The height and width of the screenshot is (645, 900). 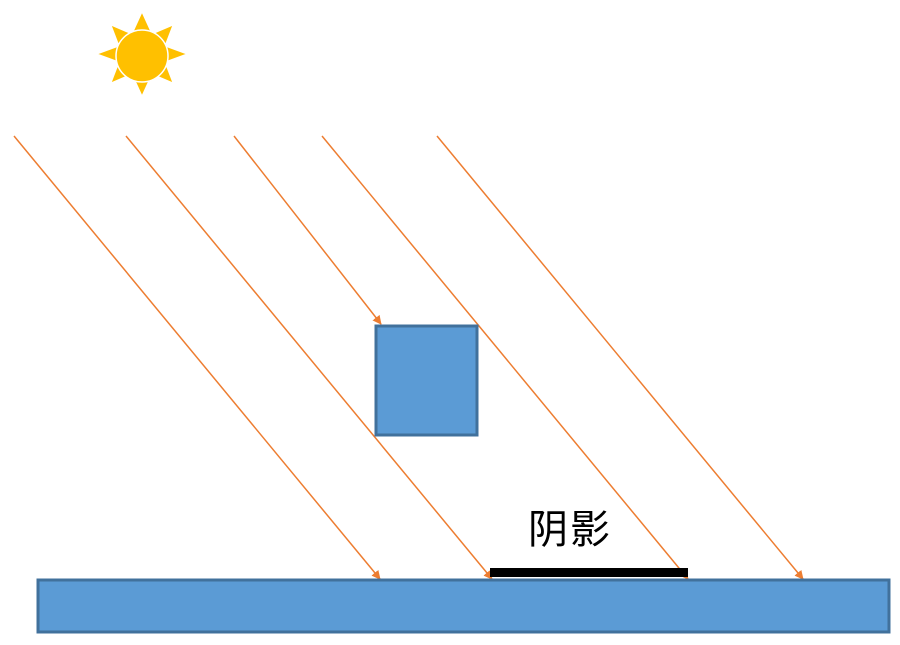 I want to click on sun-icon, so click(x=142, y=54).